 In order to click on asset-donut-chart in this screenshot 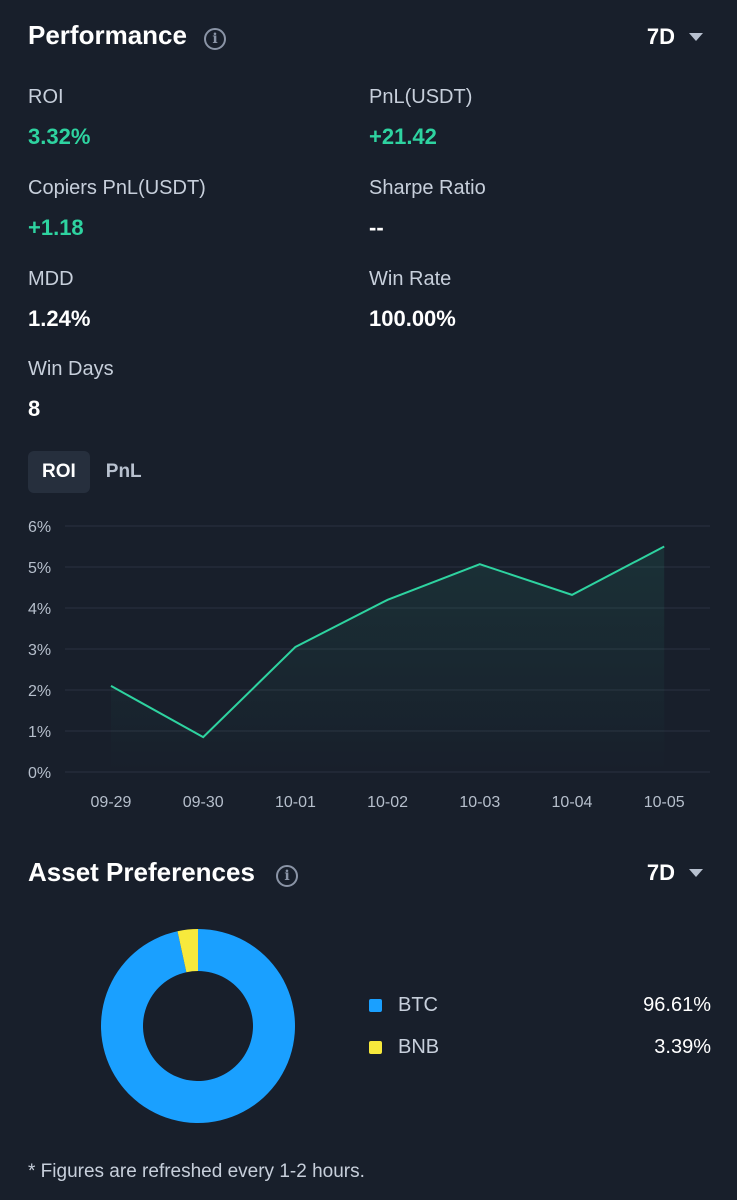, I will do `click(197, 1026)`.